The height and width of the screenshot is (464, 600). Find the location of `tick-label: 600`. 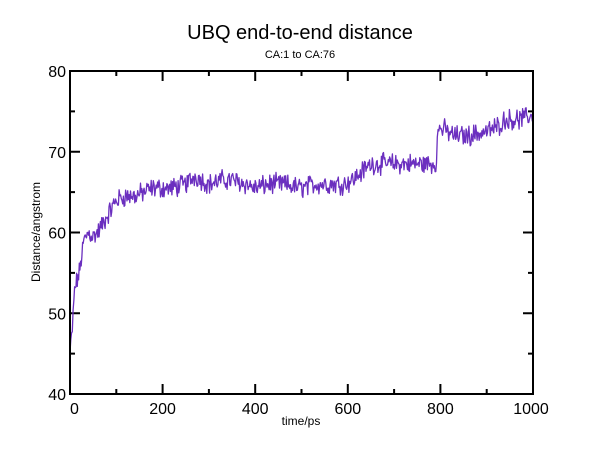

tick-label: 600 is located at coordinates (347, 409).